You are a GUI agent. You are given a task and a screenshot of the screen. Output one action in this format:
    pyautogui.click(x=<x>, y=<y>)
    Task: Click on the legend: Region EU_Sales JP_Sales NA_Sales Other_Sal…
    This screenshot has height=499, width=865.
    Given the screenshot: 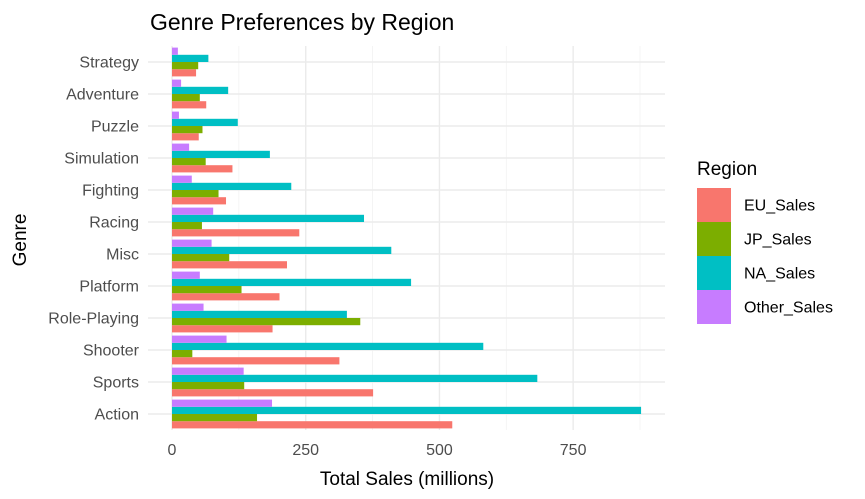 What is the action you would take?
    pyautogui.click(x=765, y=241)
    